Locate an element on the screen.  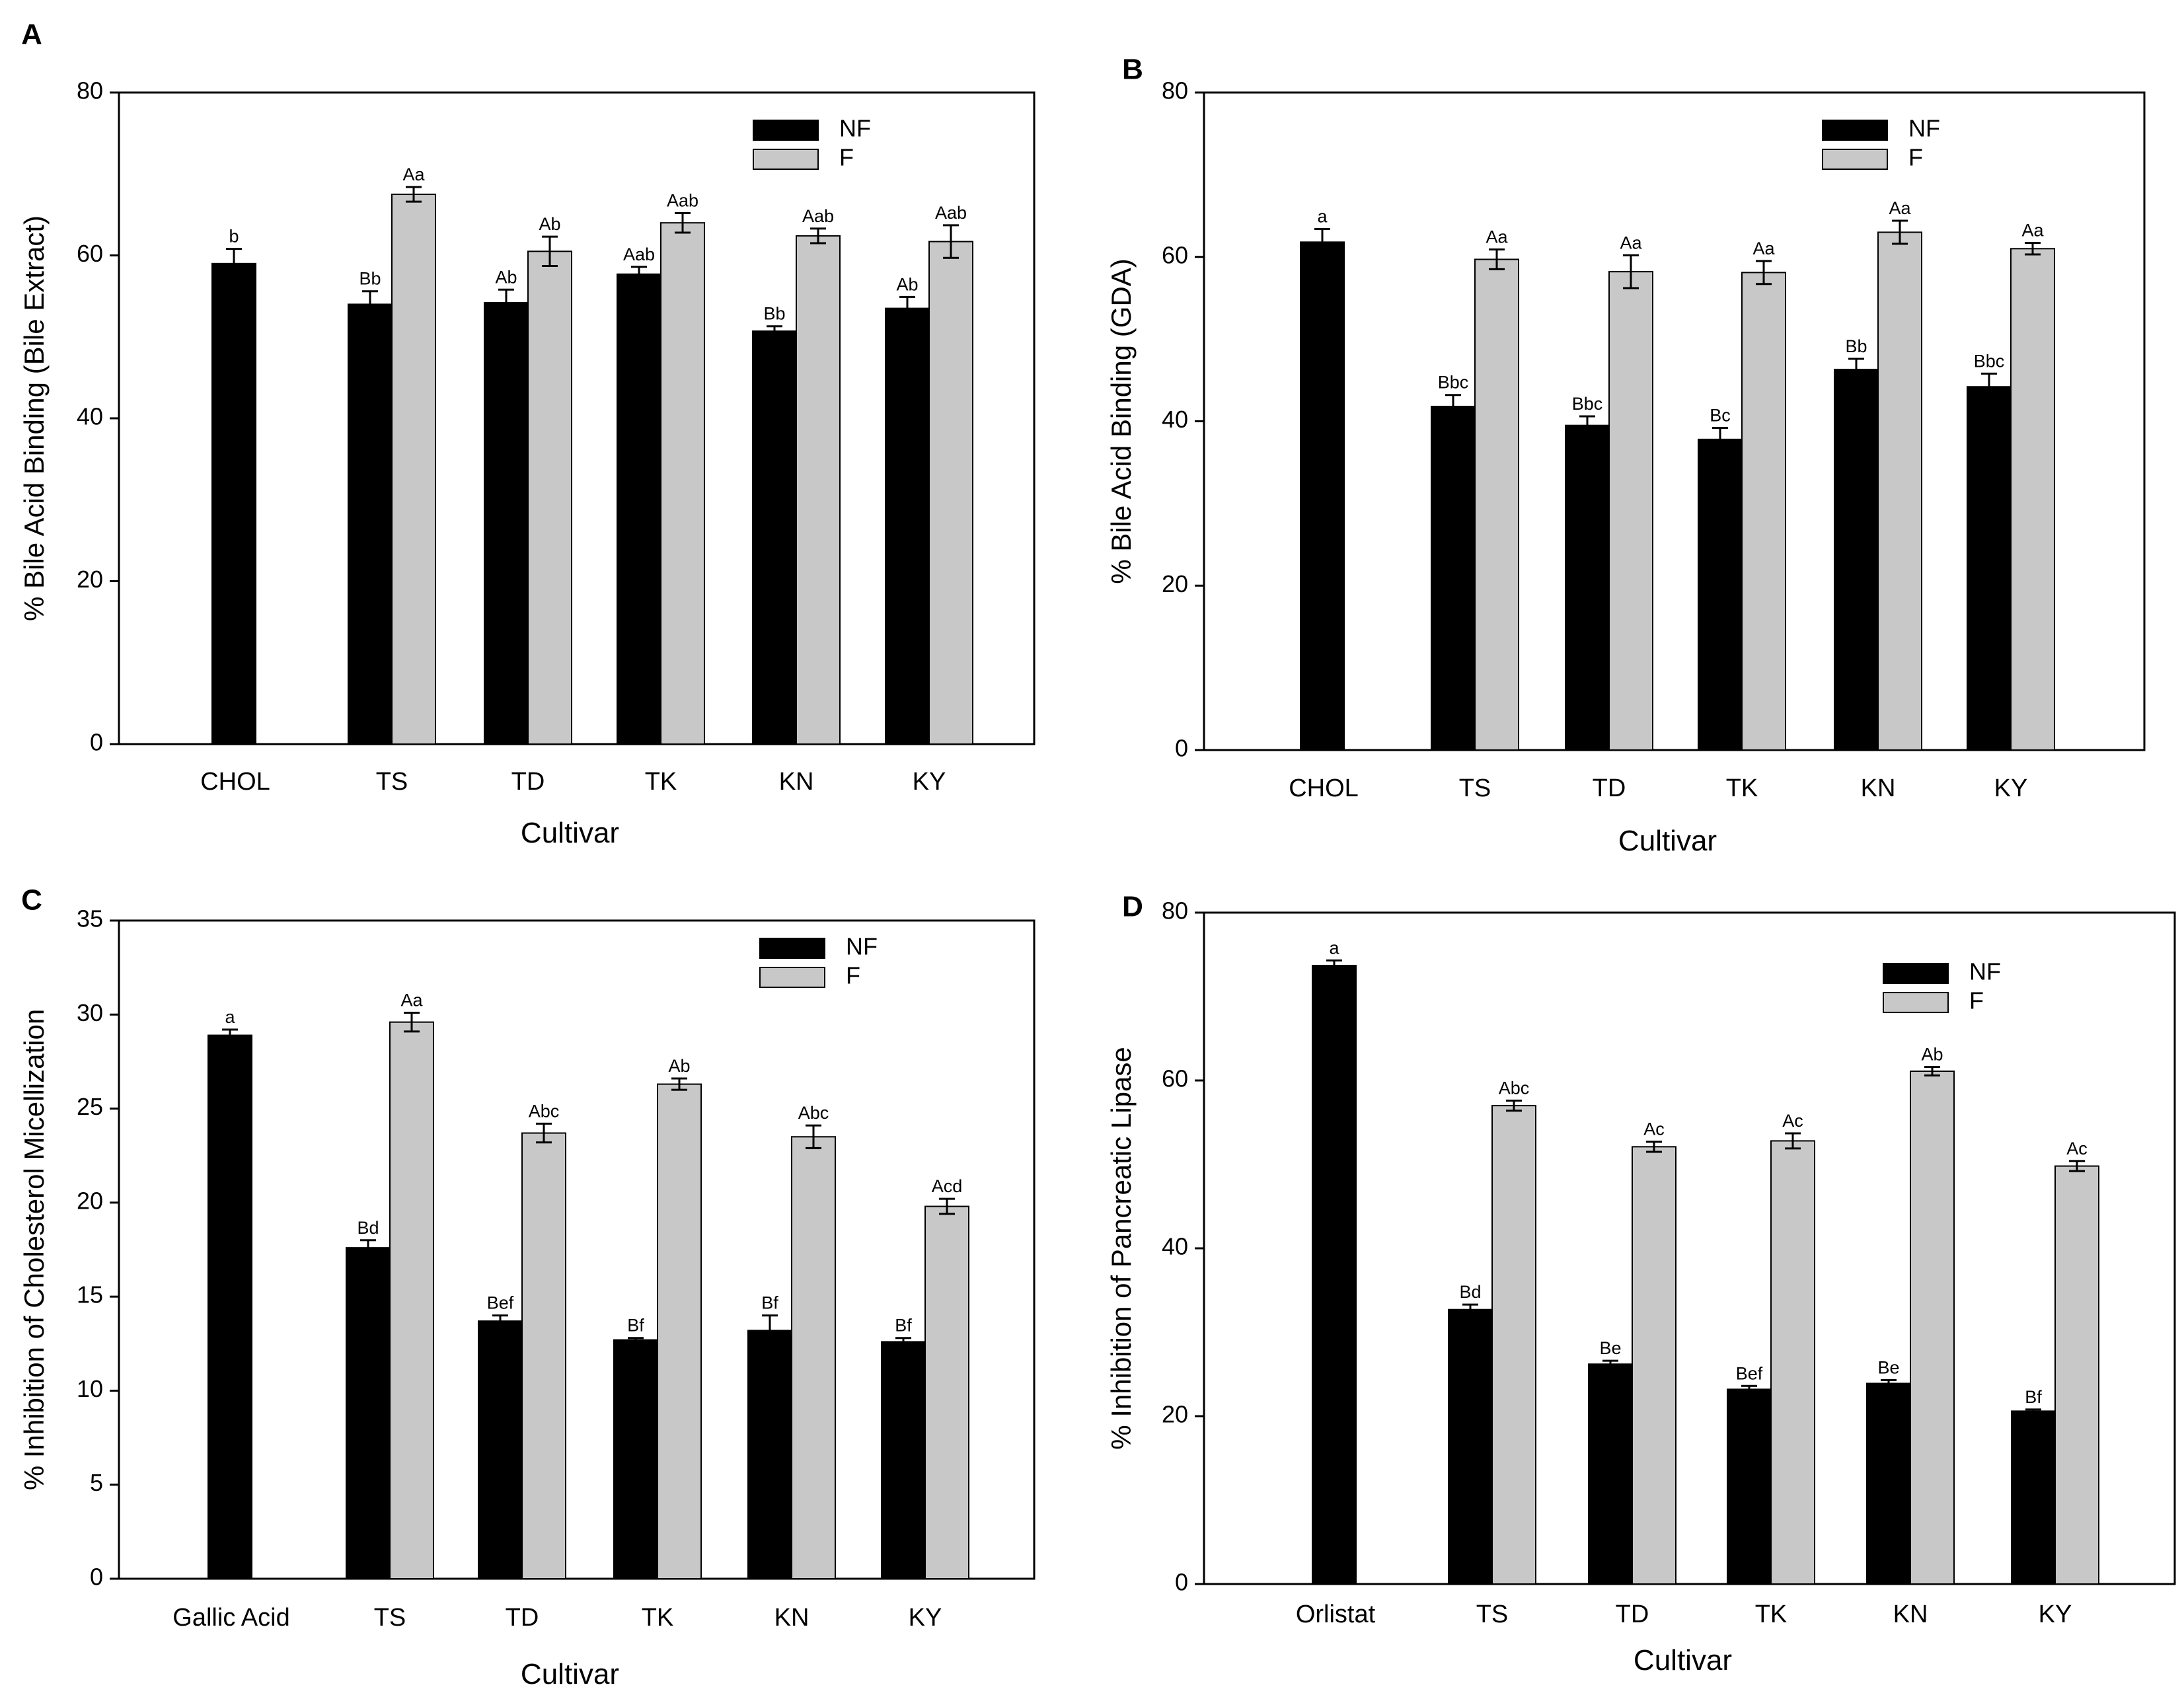
x-category-label: Gallic Acid is located at coordinates (230, 1618).